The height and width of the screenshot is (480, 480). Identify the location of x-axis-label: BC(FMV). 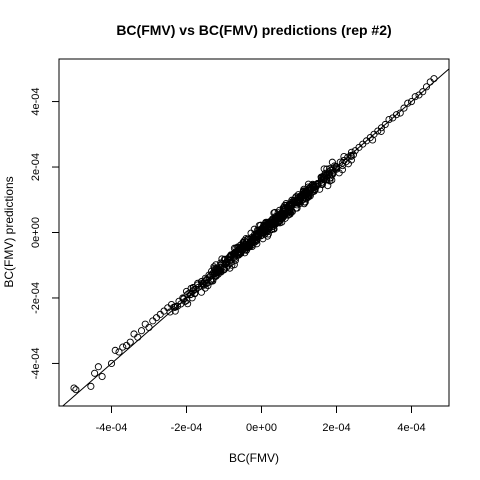
(254, 458).